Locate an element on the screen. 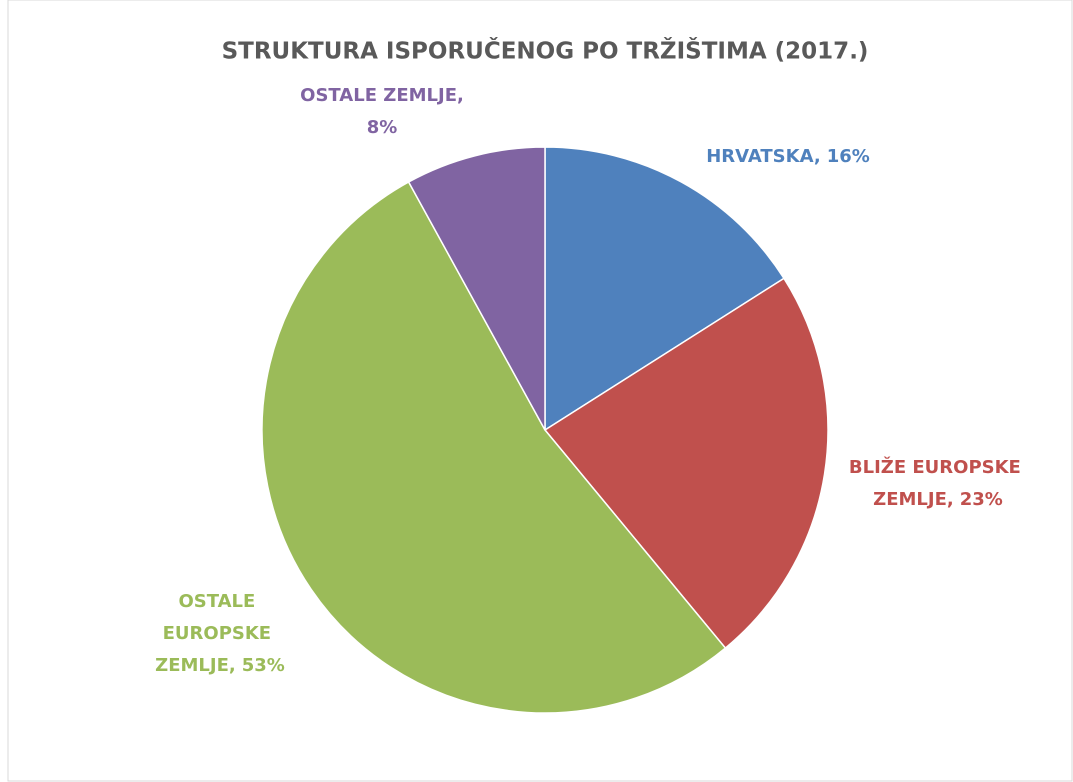 The height and width of the screenshot is (782, 1073). data-label: OSTALE ZEMLJE, is located at coordinates (382, 95).